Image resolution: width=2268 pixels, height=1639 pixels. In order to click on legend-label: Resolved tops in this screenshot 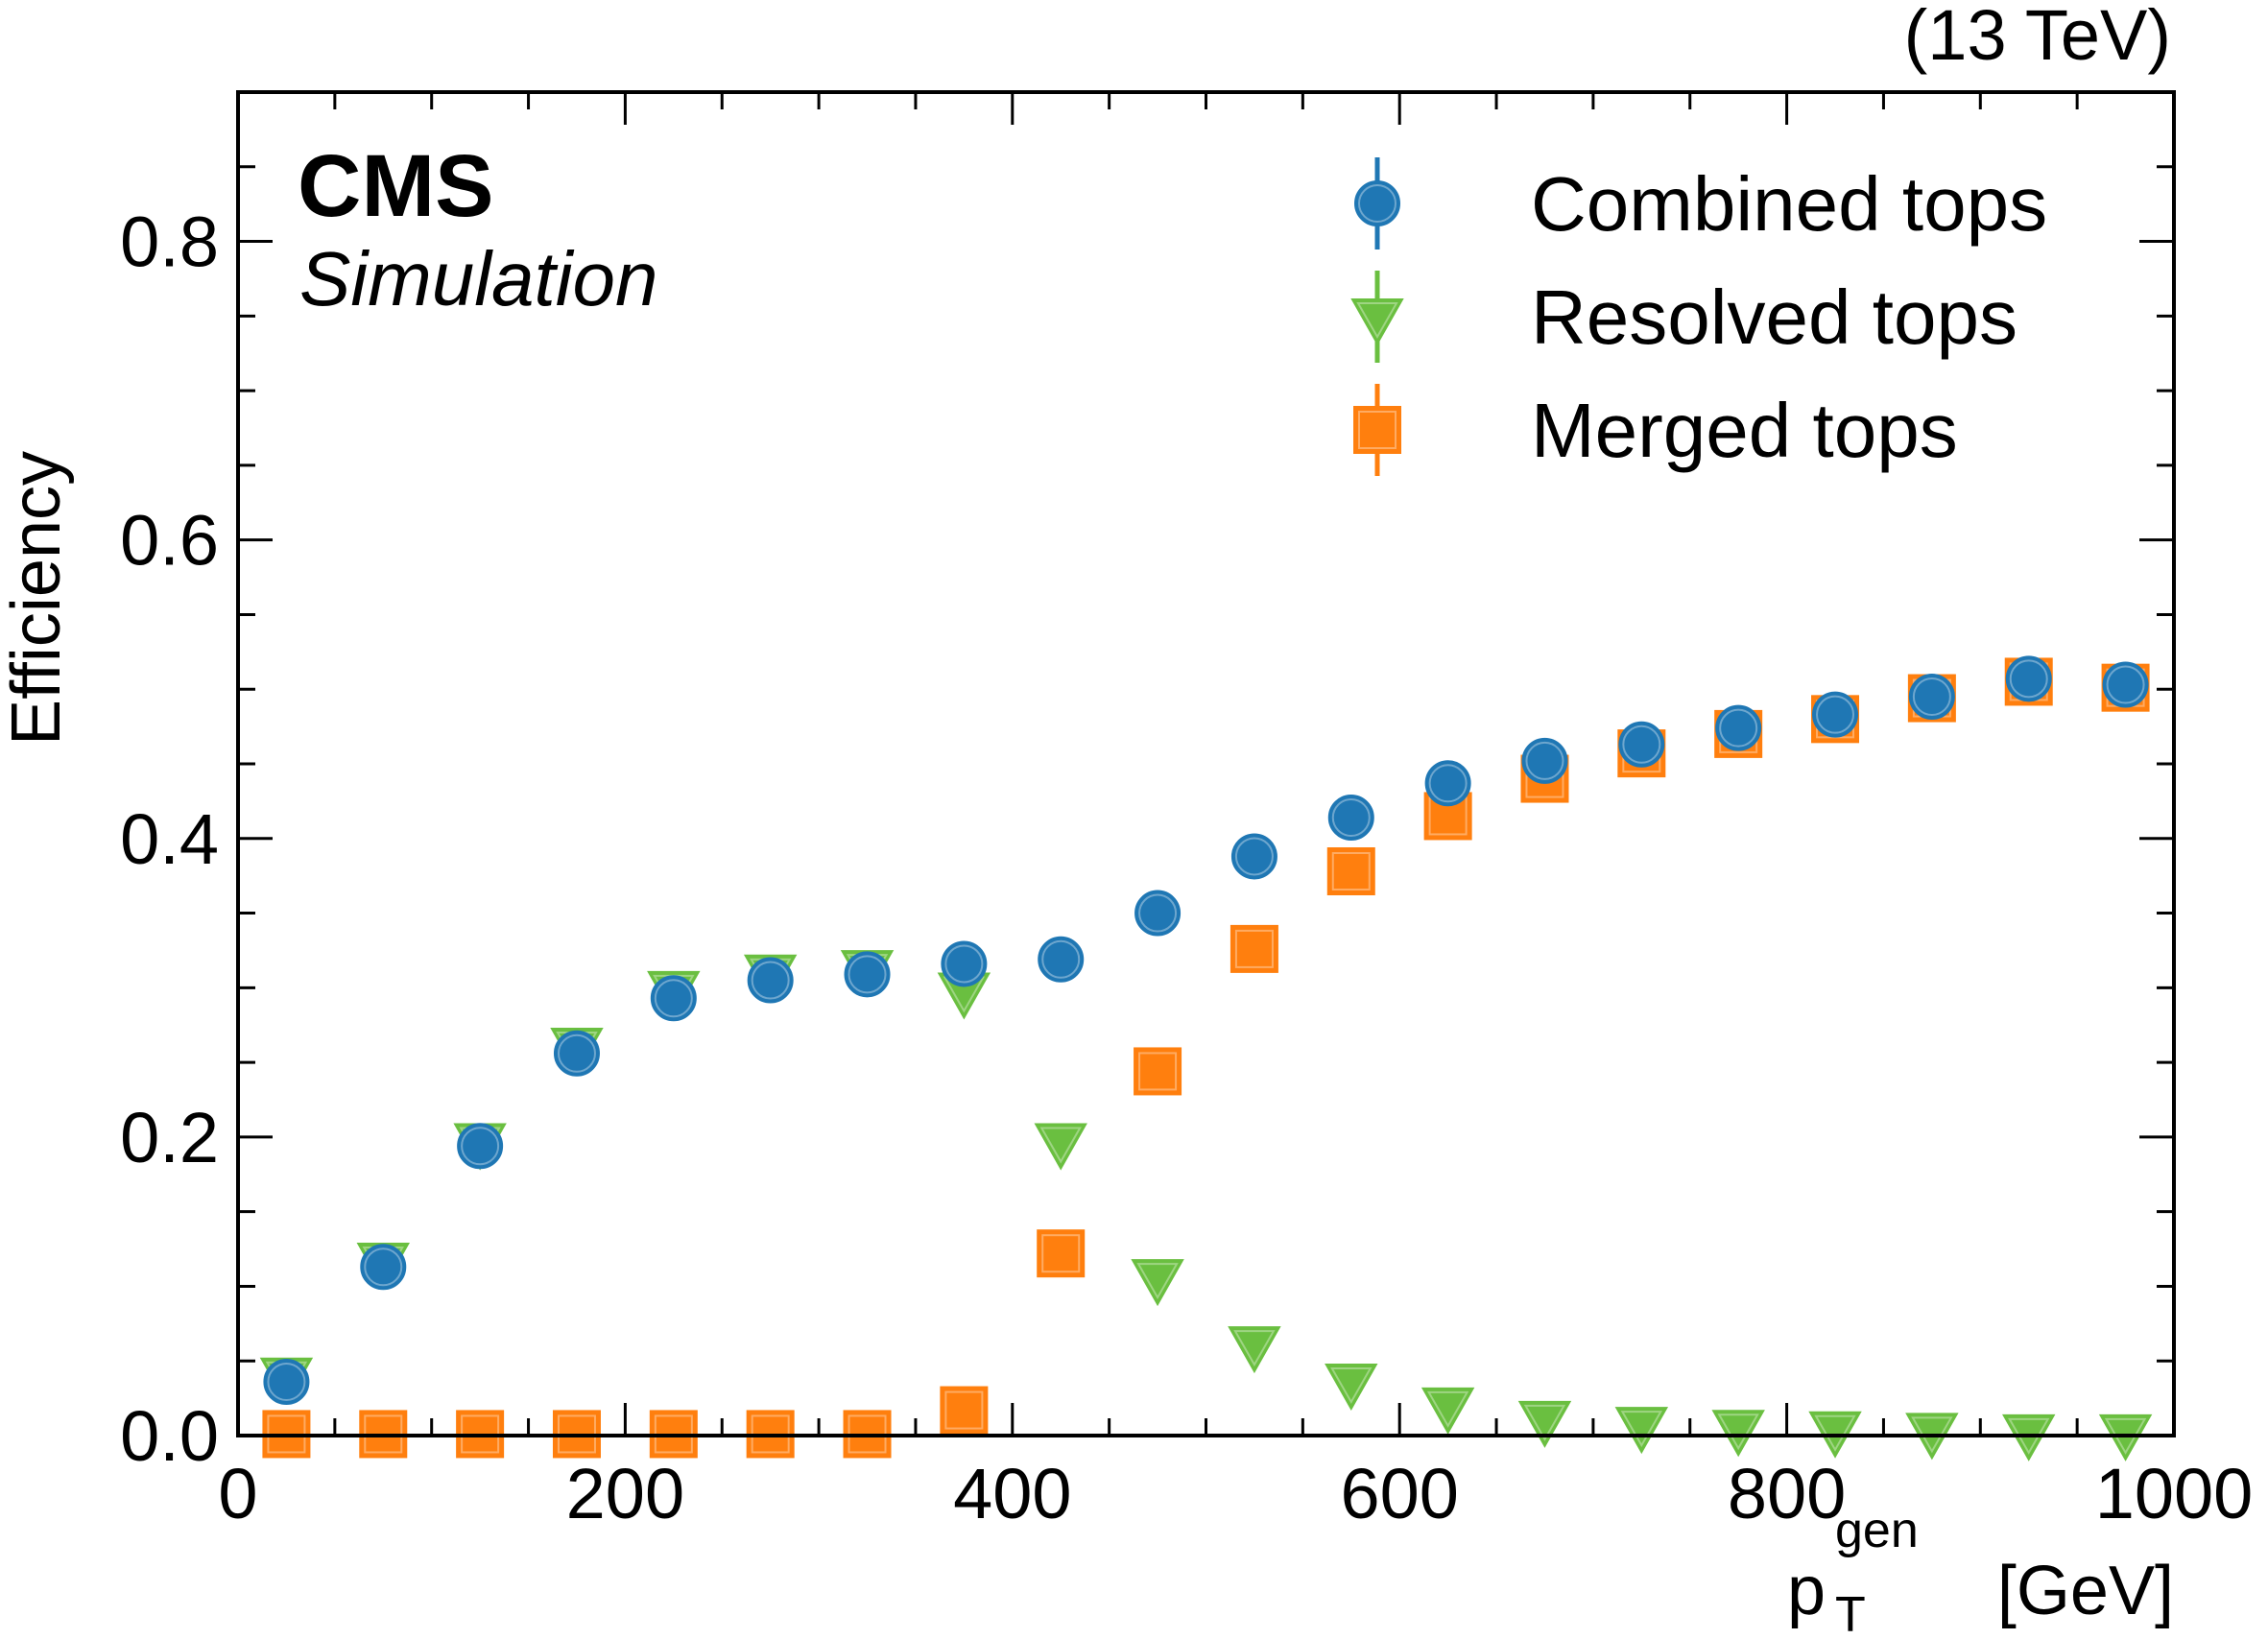, I will do `click(1774, 317)`.